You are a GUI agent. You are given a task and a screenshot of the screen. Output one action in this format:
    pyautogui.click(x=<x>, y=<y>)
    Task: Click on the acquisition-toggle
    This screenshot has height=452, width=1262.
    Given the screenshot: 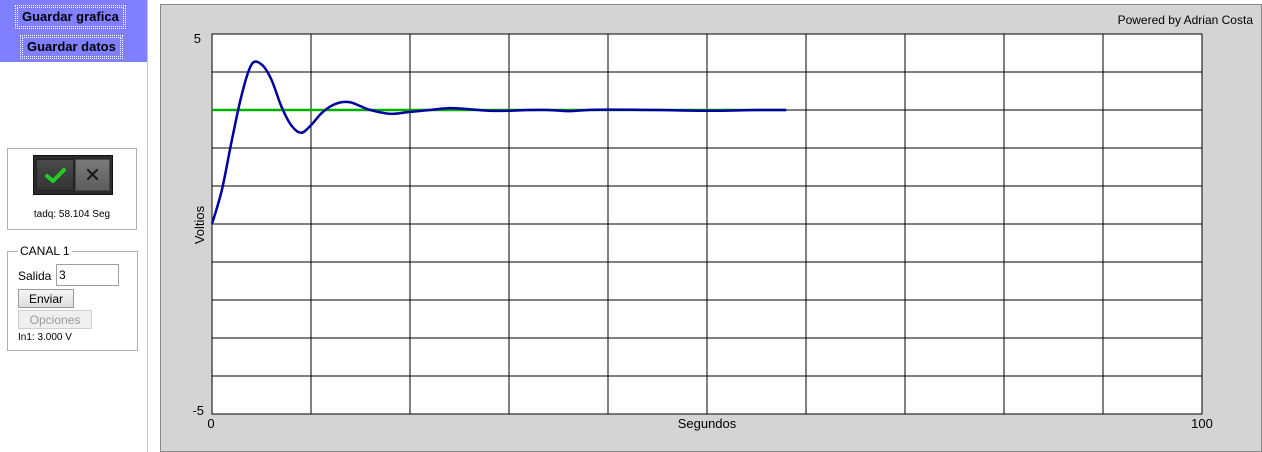 What is the action you would take?
    pyautogui.click(x=73, y=175)
    